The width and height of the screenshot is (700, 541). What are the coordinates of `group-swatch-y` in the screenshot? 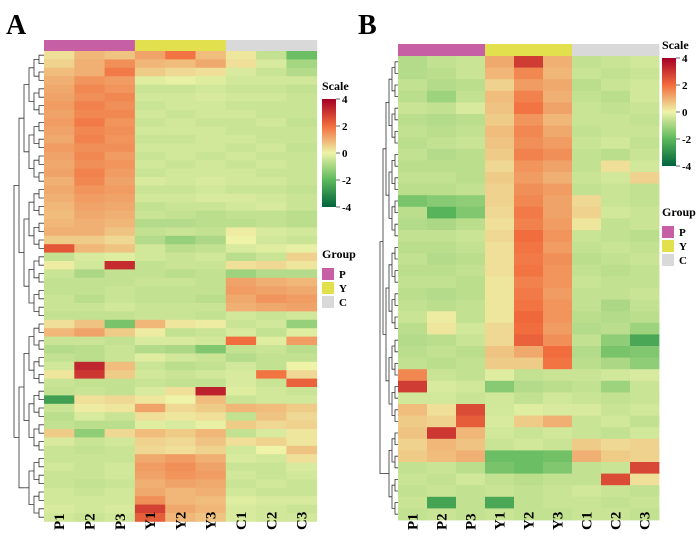 It's located at (668, 246).